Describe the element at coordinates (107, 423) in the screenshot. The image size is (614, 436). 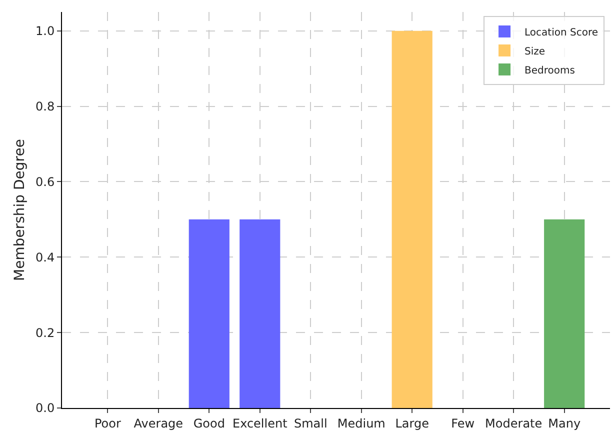
I see `x-tick-label: Poor` at that location.